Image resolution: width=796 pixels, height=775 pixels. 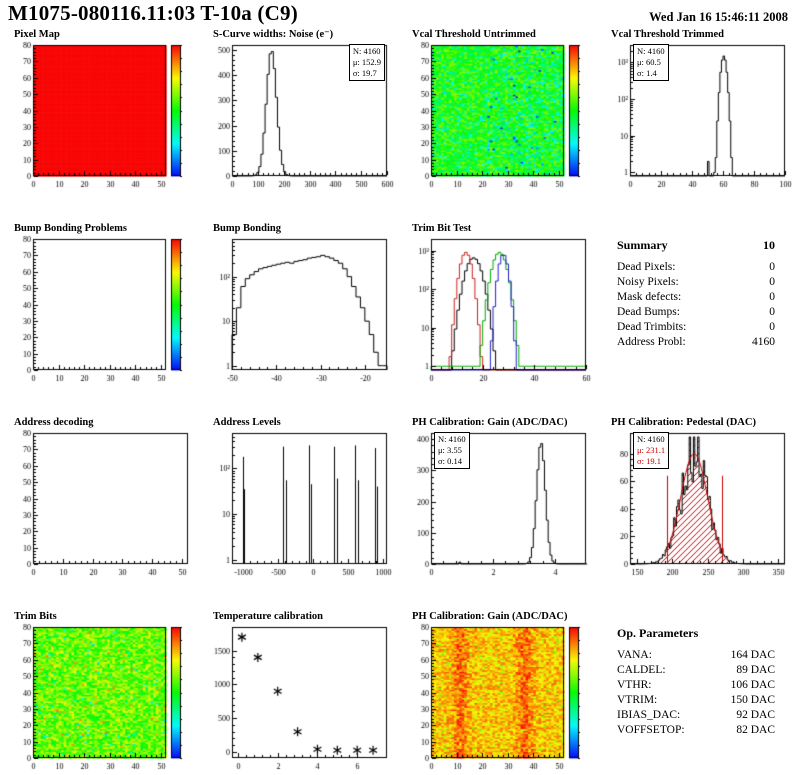 I want to click on op-param-value: 164 DAC, so click(x=752, y=655).